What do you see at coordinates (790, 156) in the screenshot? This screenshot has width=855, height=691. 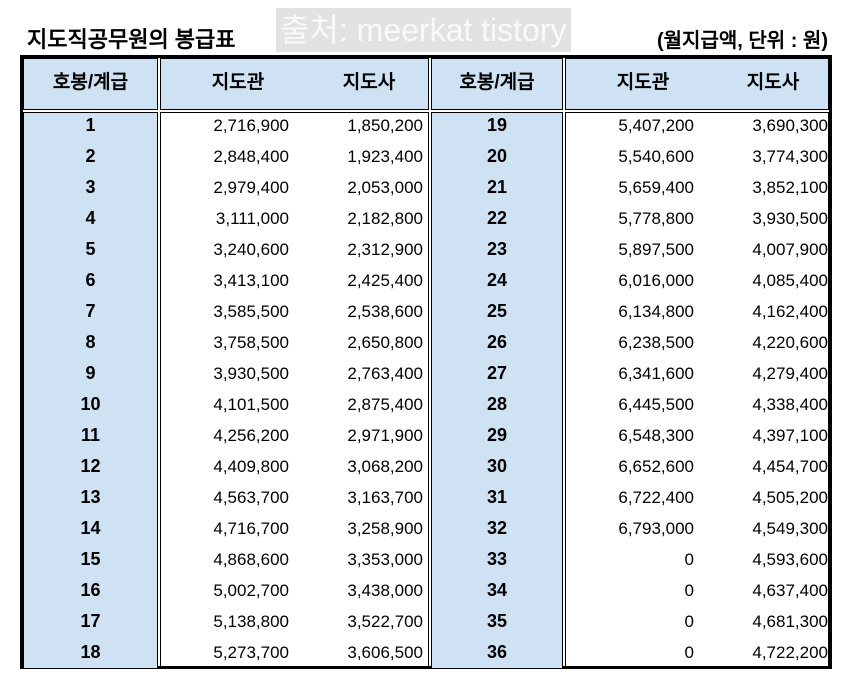 I see `jidosa-salary: 3,774,300` at bounding box center [790, 156].